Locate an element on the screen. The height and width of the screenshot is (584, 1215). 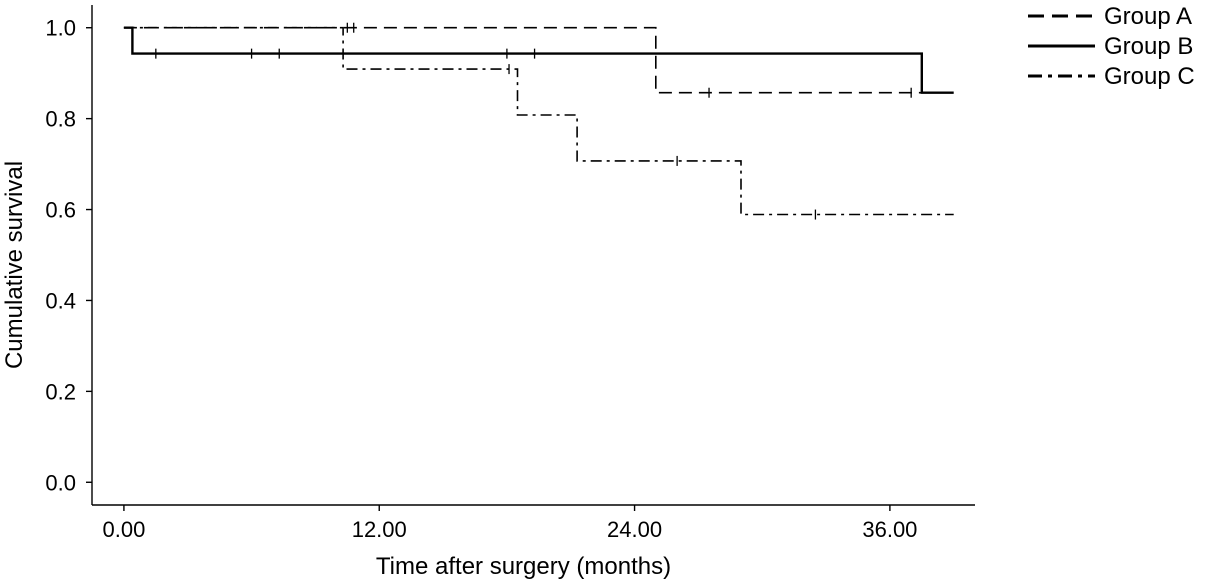
survival-curve is located at coordinates (538, 60).